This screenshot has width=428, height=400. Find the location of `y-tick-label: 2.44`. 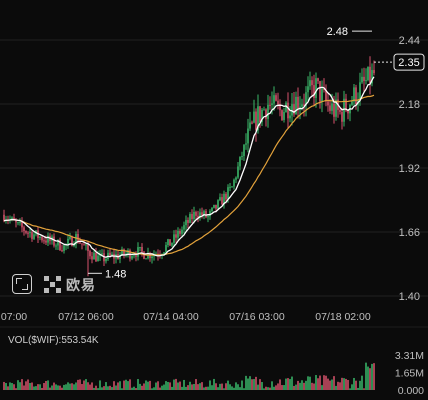

y-tick-label: 2.44 is located at coordinates (409, 41).